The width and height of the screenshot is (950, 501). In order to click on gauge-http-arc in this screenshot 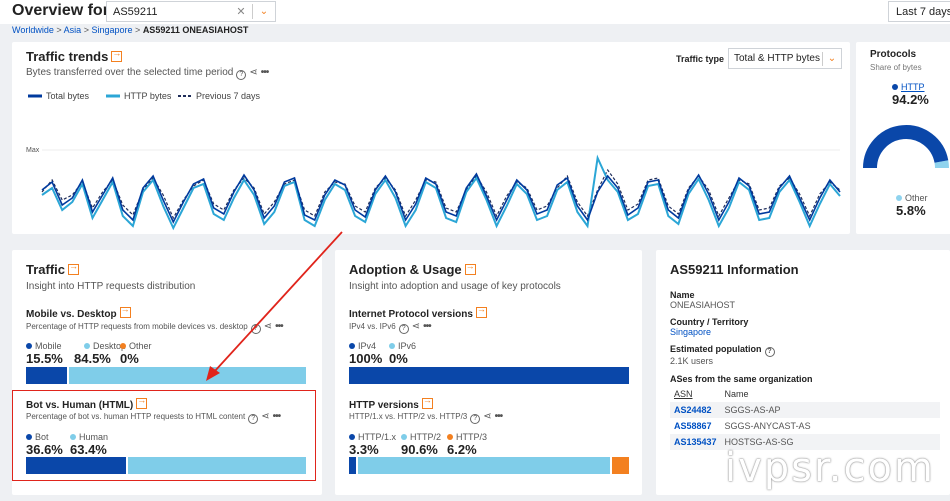, I will do `click(906, 147)`.